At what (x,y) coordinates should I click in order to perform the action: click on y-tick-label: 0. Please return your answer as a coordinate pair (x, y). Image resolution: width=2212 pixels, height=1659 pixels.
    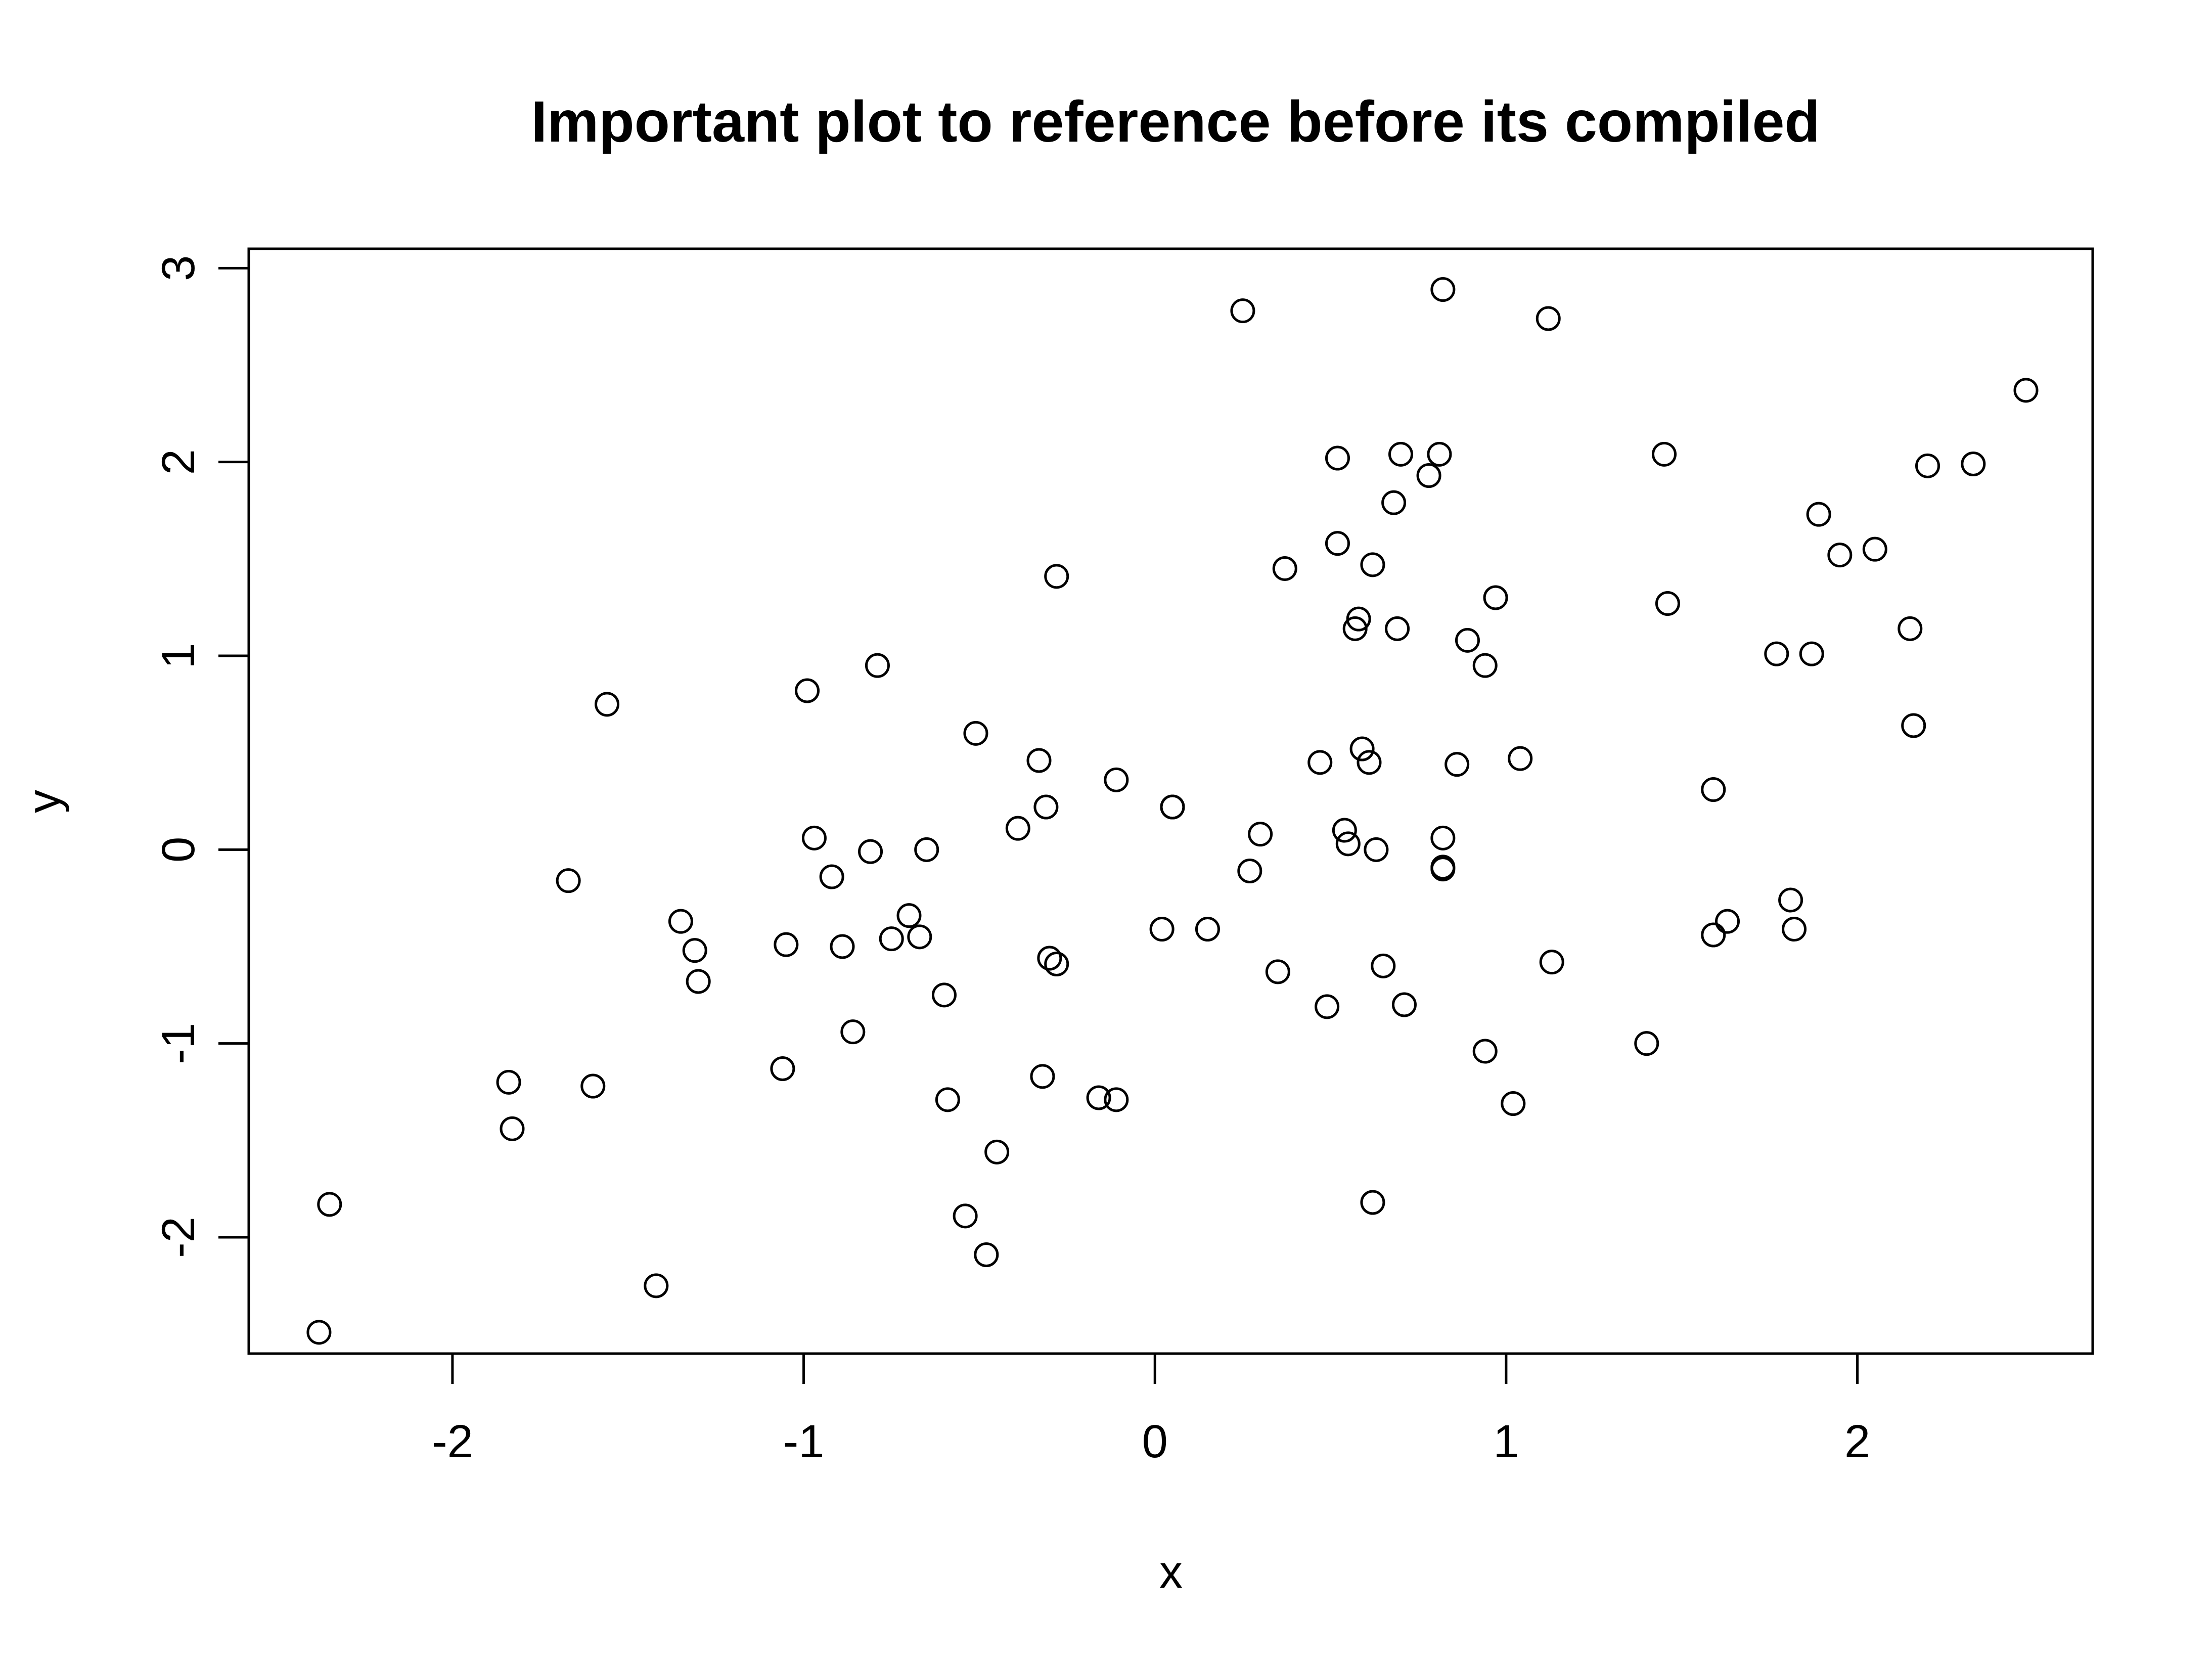
    Looking at the image, I should click on (179, 850).